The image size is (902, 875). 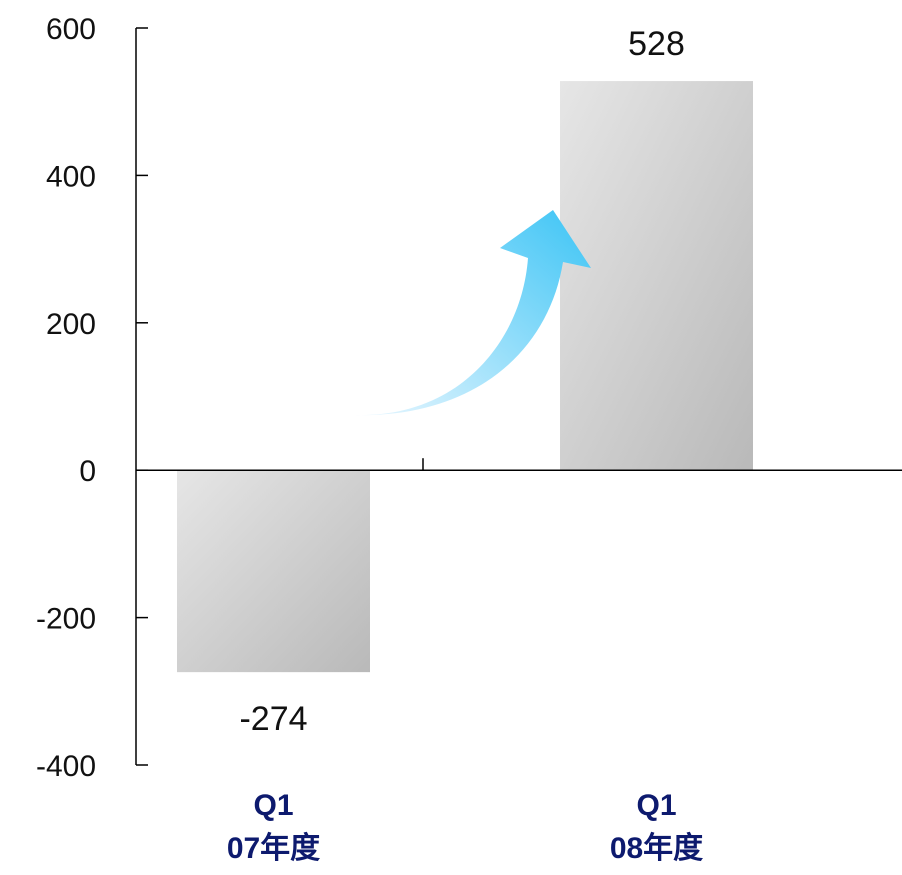 What do you see at coordinates (71, 29) in the screenshot?
I see `y-tick-label: 600` at bounding box center [71, 29].